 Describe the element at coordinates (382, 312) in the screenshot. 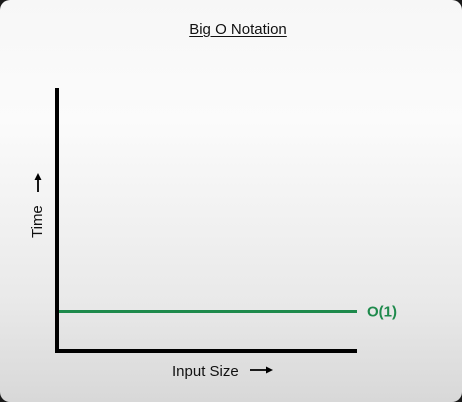

I see `series-label-0: O(1)` at that location.